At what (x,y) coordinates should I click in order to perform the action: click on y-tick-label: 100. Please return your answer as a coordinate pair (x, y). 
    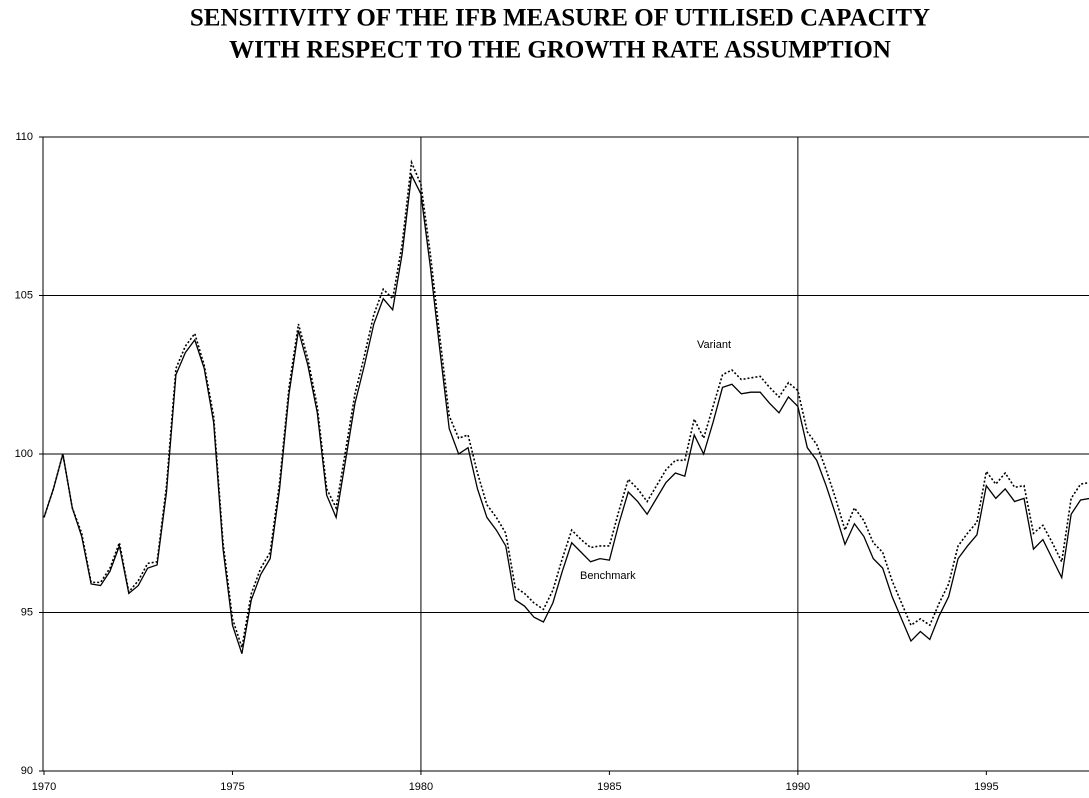
    Looking at the image, I should click on (24, 454).